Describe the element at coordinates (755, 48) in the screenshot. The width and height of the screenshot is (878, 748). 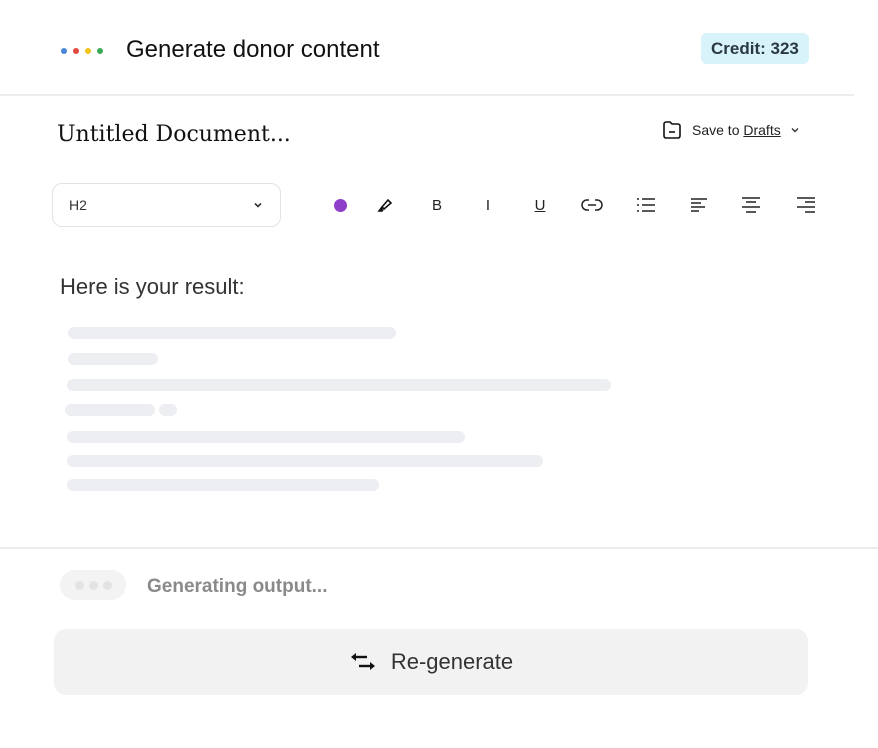
I see `credit-badge: Credit: 323` at that location.